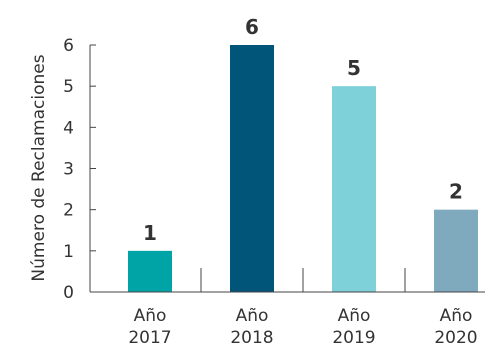 This screenshot has width=492, height=355. Describe the element at coordinates (68, 87) in the screenshot. I see `y-tick-label: 5` at that location.